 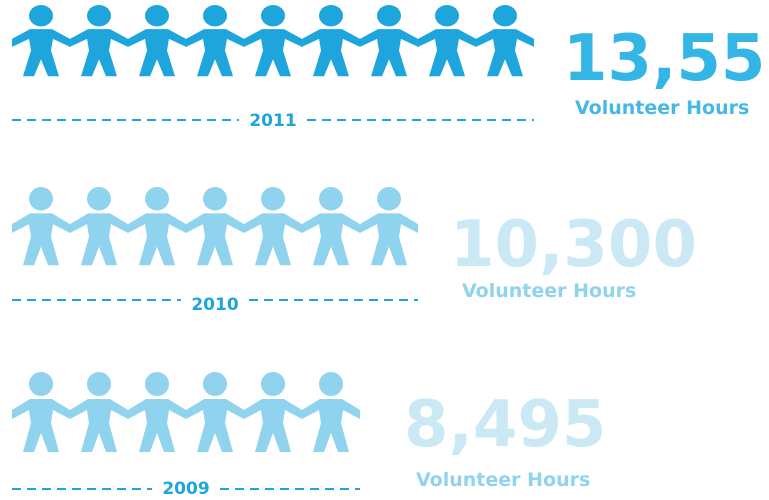 I want to click on year-label: 2009, so click(x=185, y=489).